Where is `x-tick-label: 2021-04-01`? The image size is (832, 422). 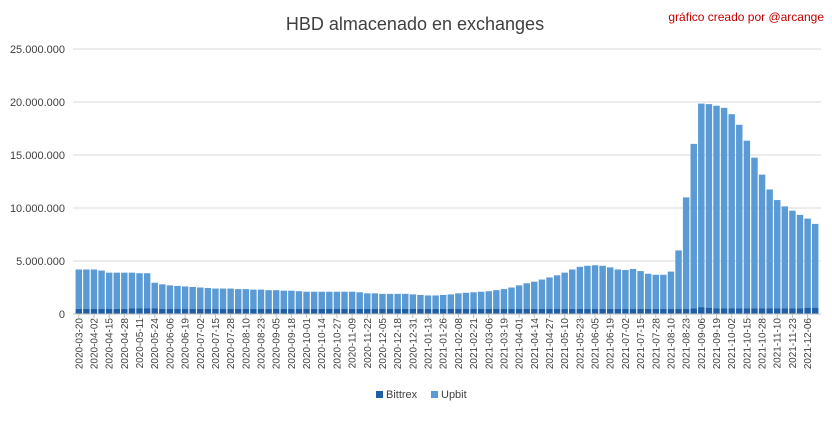
x-tick-label: 2021-04-01 is located at coordinates (520, 344).